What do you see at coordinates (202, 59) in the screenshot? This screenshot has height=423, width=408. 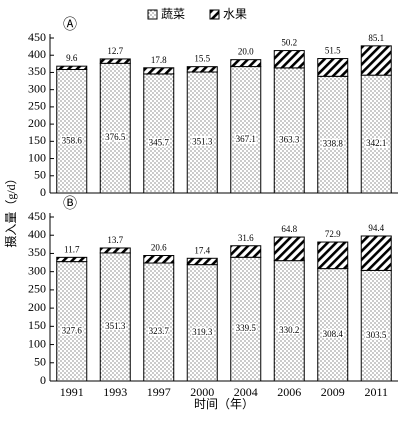 I see `value-label: 15.5` at bounding box center [202, 59].